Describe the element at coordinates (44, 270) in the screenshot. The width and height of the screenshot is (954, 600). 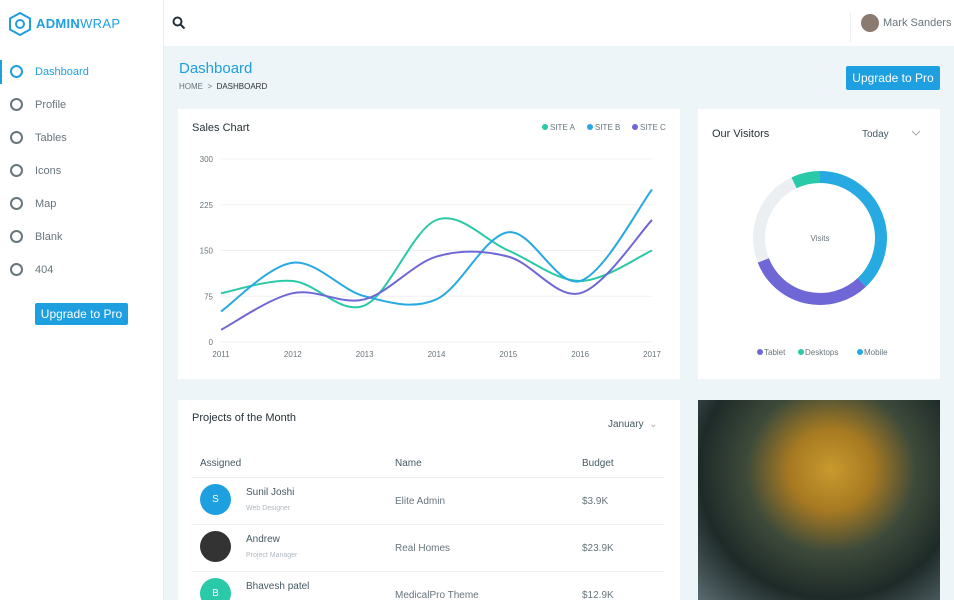
I see `nav-item: 404` at that location.